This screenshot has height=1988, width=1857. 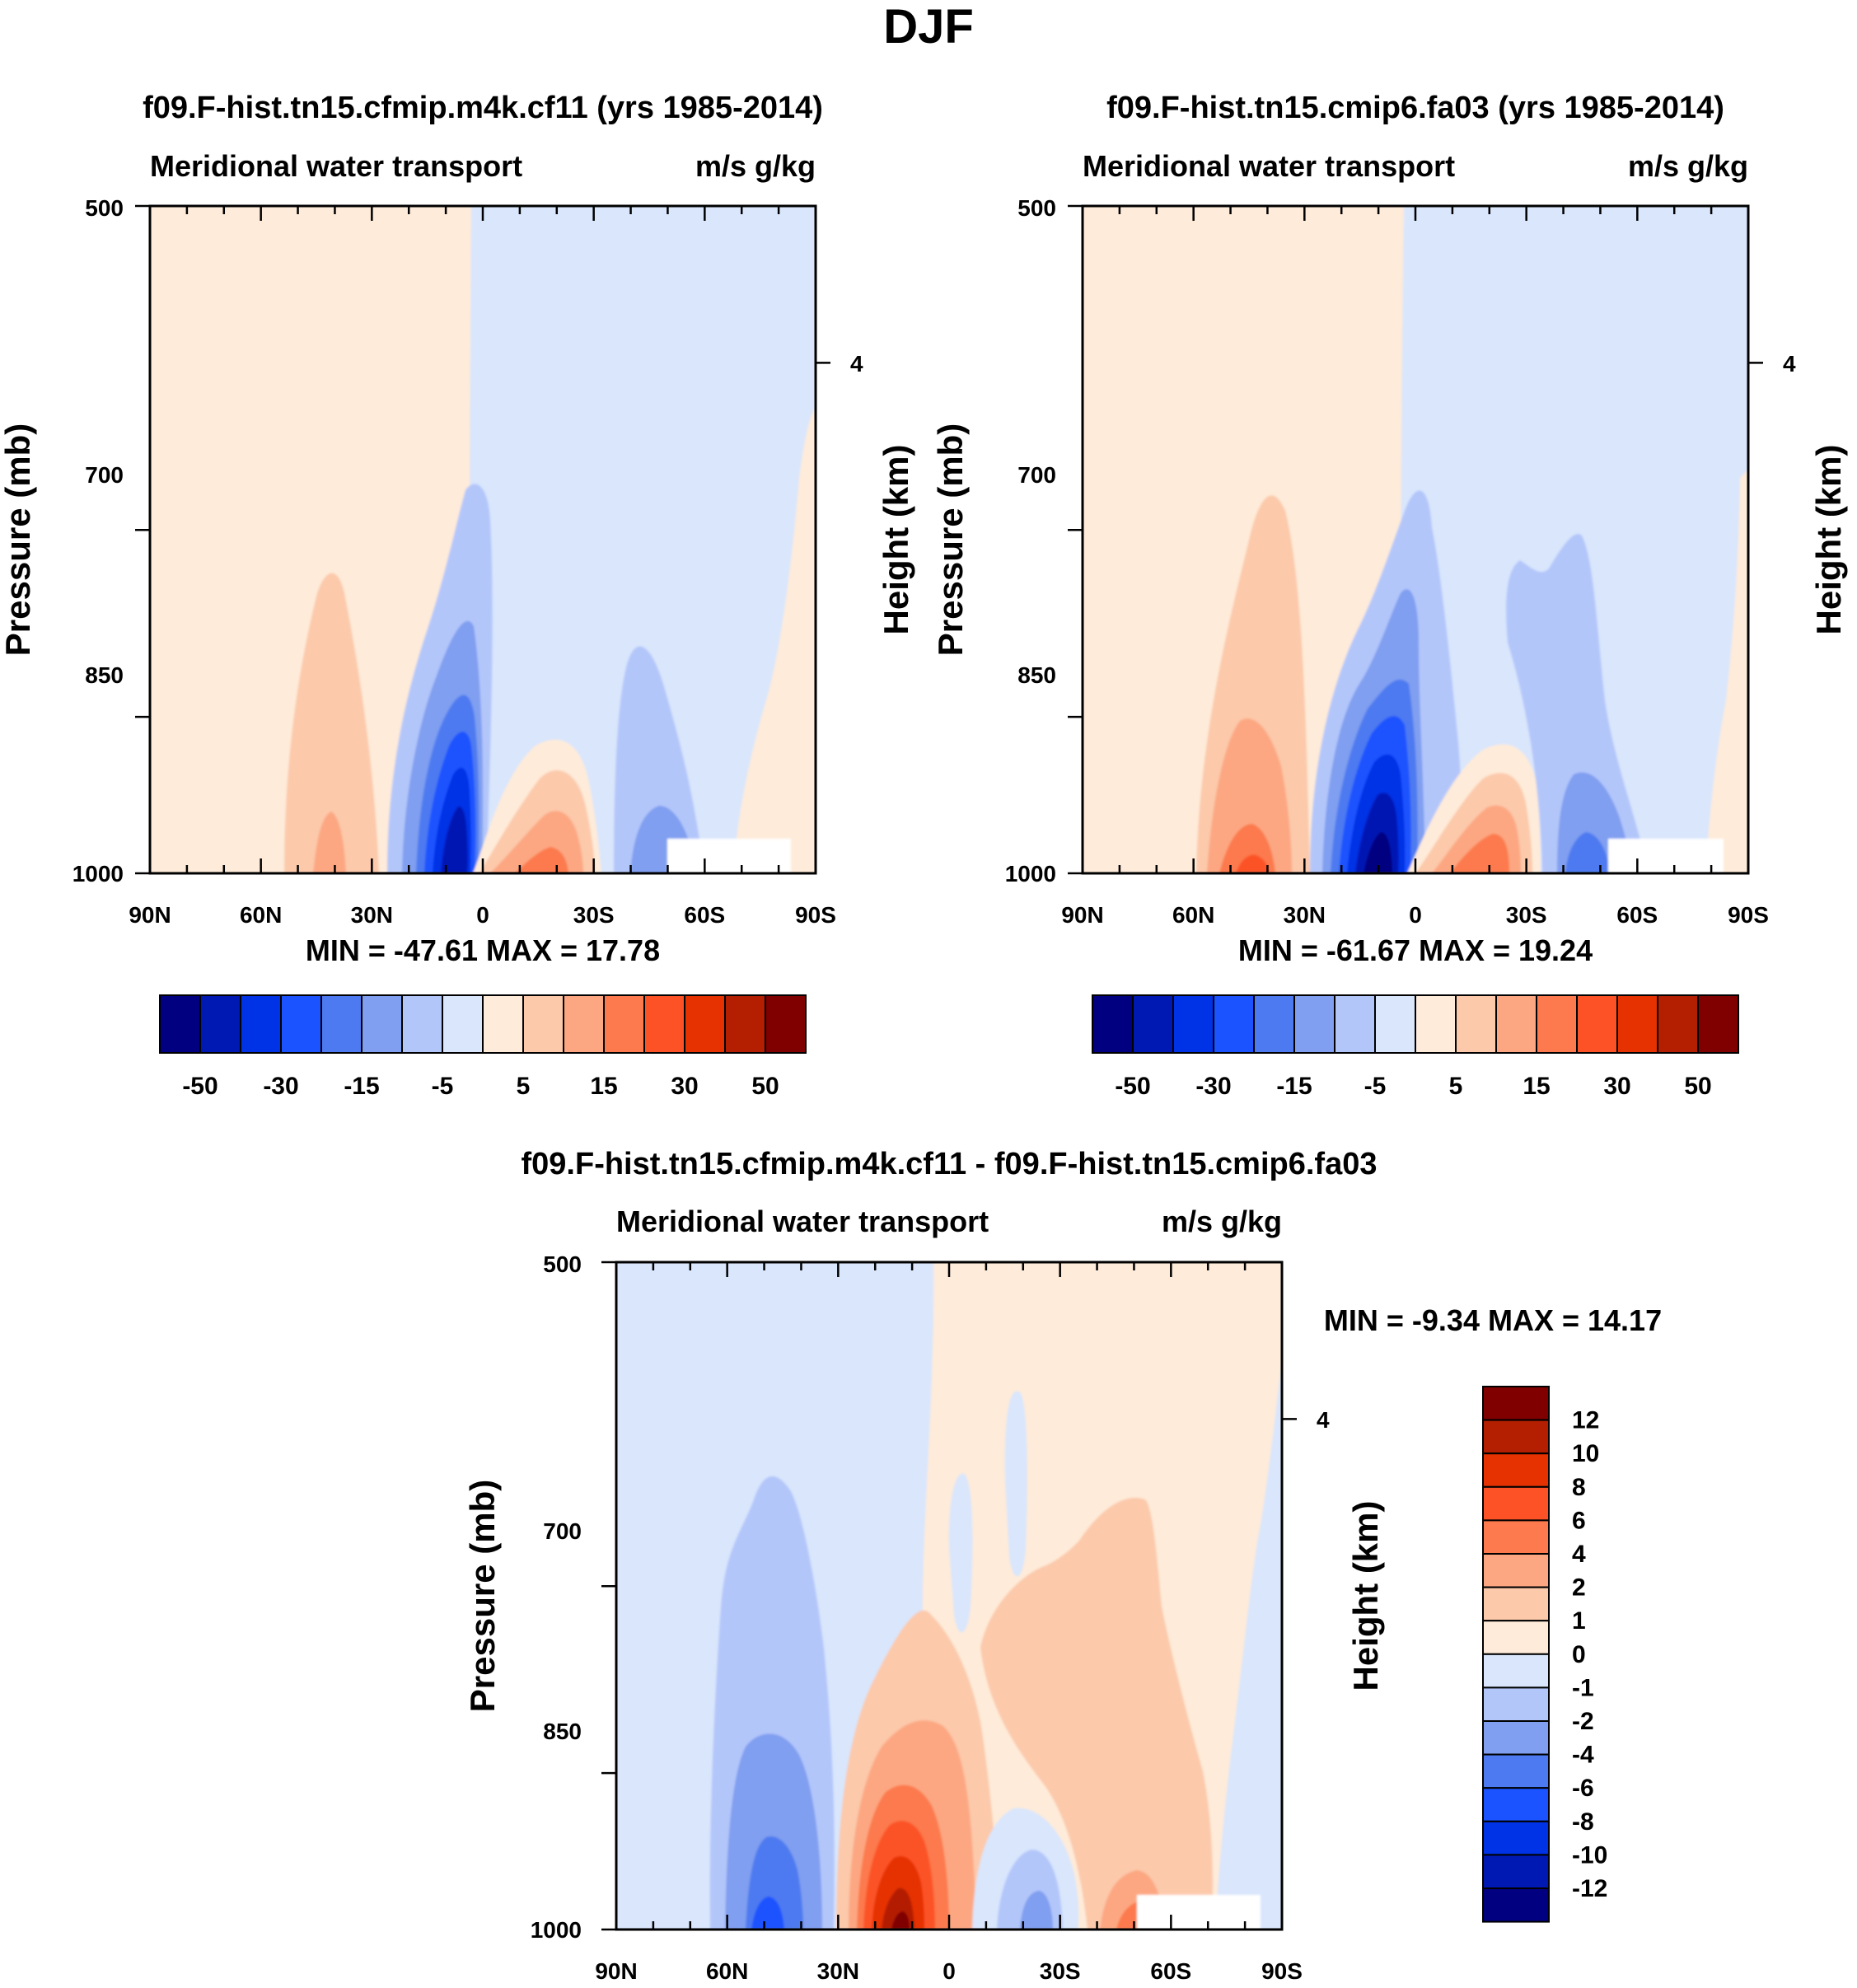 I want to click on axis-ticks, so click(x=483, y=539).